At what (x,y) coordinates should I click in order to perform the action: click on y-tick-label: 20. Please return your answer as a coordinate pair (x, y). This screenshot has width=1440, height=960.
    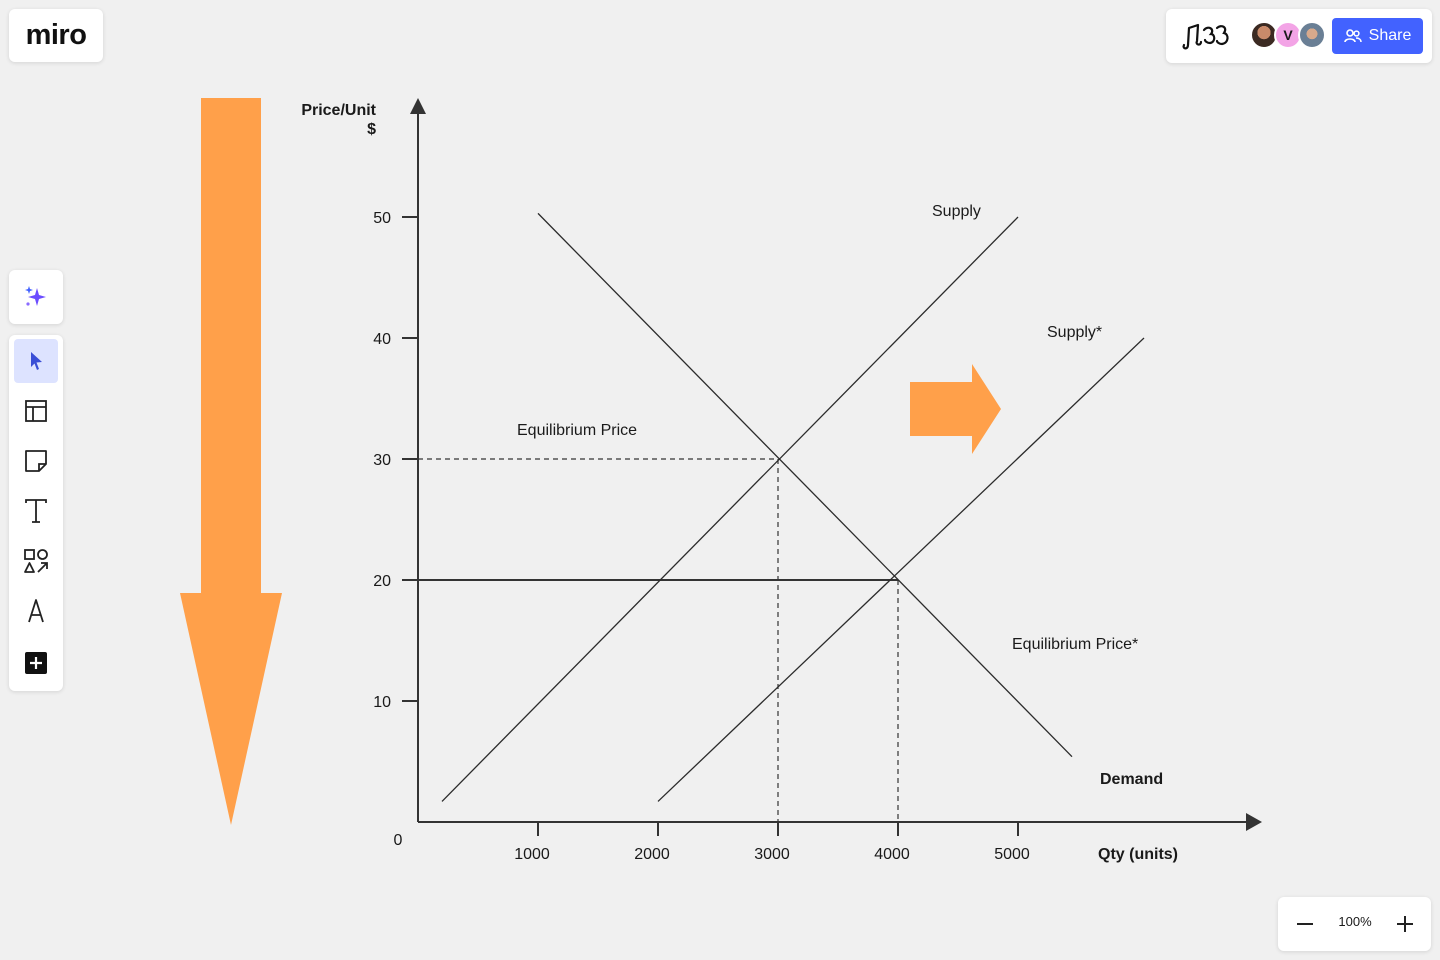
    Looking at the image, I should click on (382, 581).